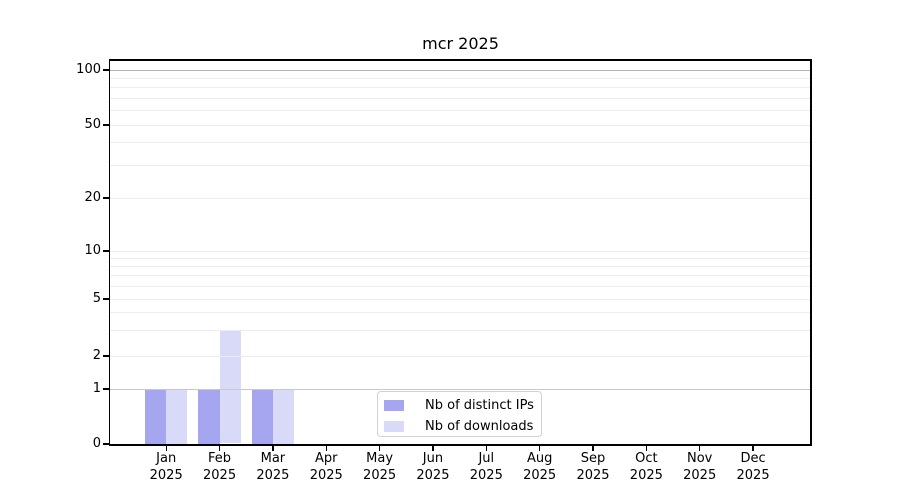 The width and height of the screenshot is (900, 500). I want to click on y-tick-label-2: 2, so click(96, 355).